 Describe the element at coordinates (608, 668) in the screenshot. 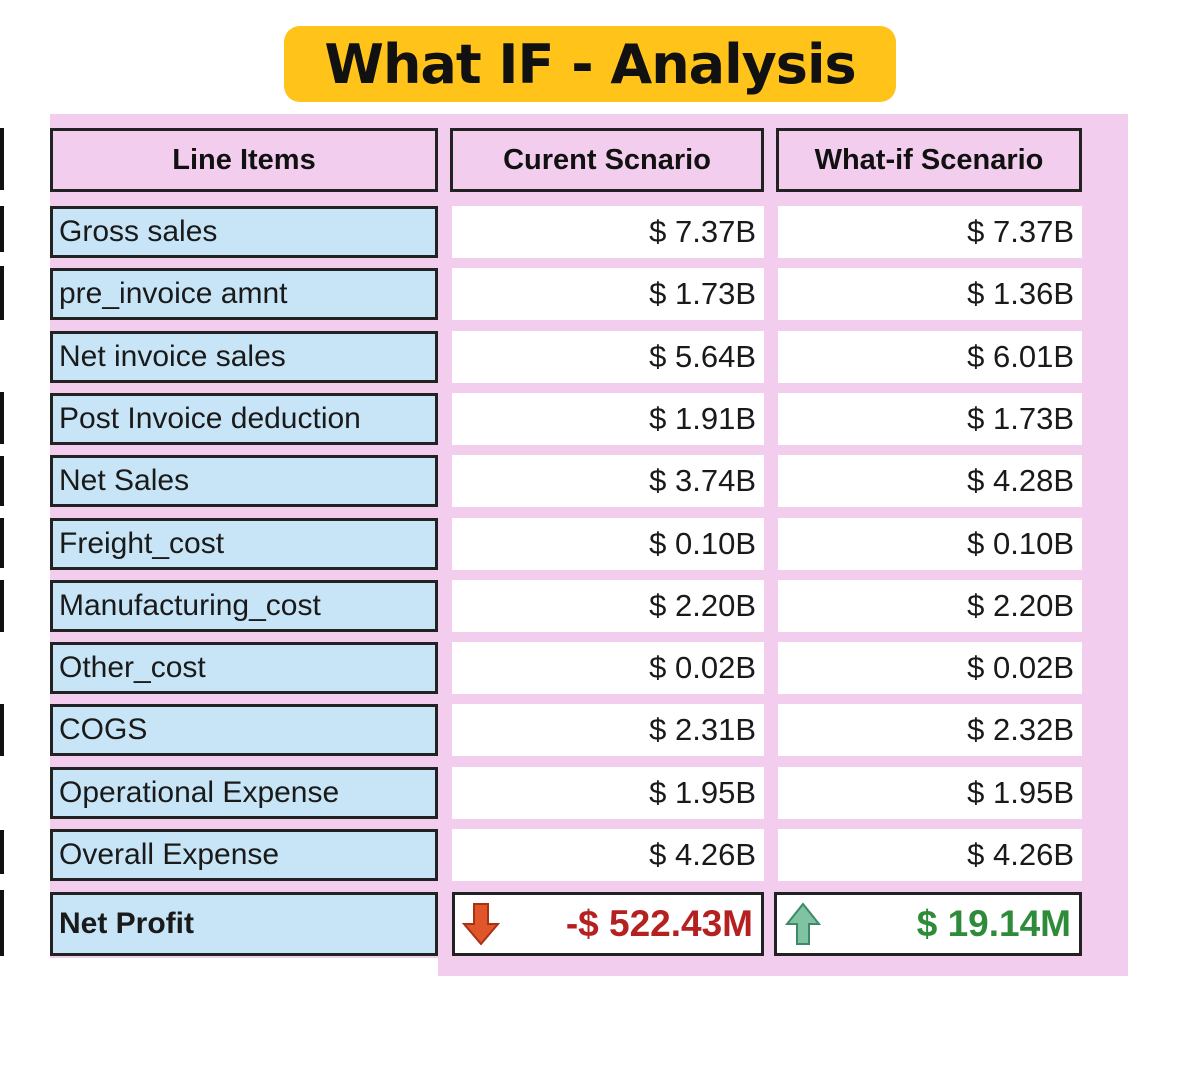

I see `row-current-value: $ 0.02B` at that location.